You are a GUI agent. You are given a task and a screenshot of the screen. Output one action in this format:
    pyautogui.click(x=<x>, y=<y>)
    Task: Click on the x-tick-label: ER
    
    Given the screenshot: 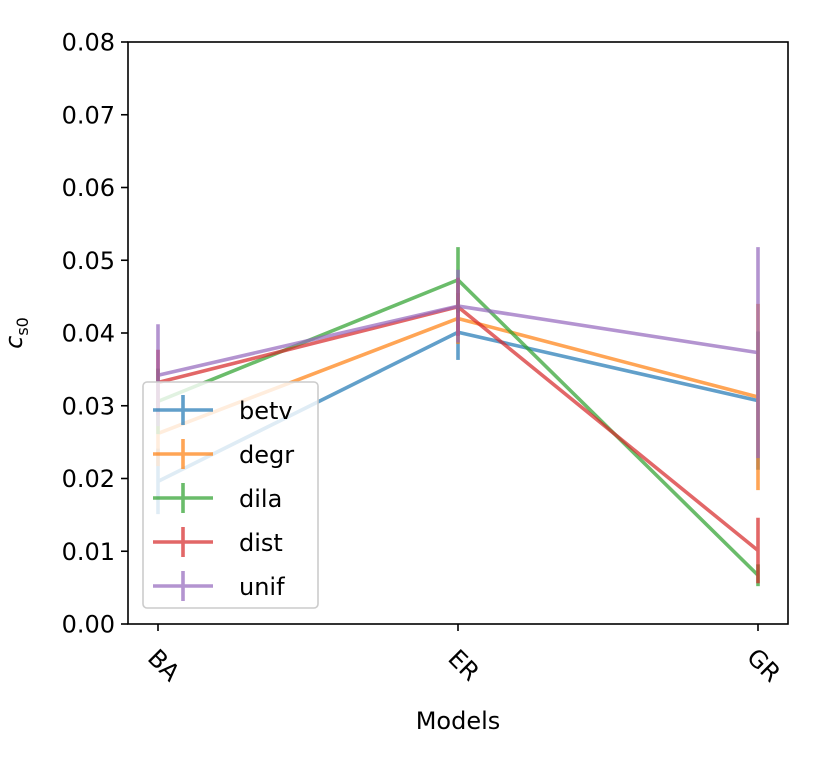 What is the action you would take?
    pyautogui.click(x=463, y=665)
    